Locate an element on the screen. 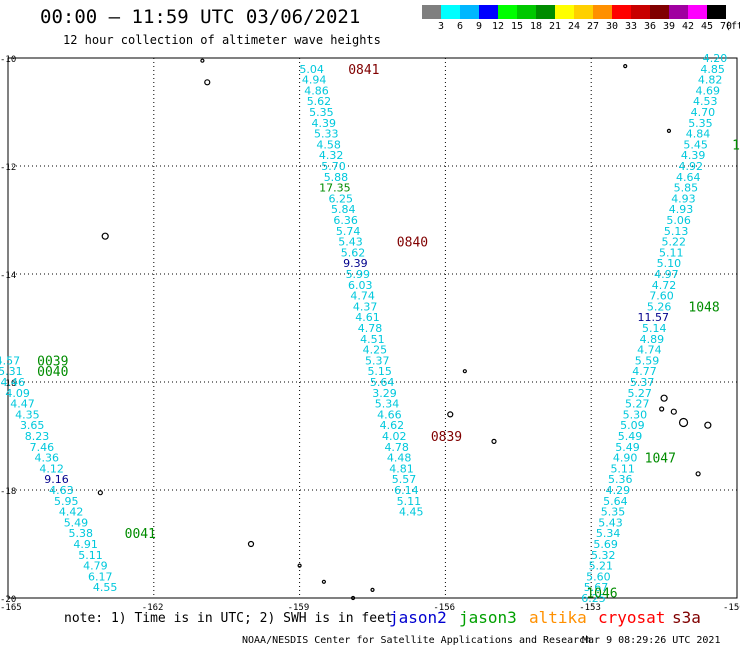  swh-value: 8.23 is located at coordinates (37, 436).